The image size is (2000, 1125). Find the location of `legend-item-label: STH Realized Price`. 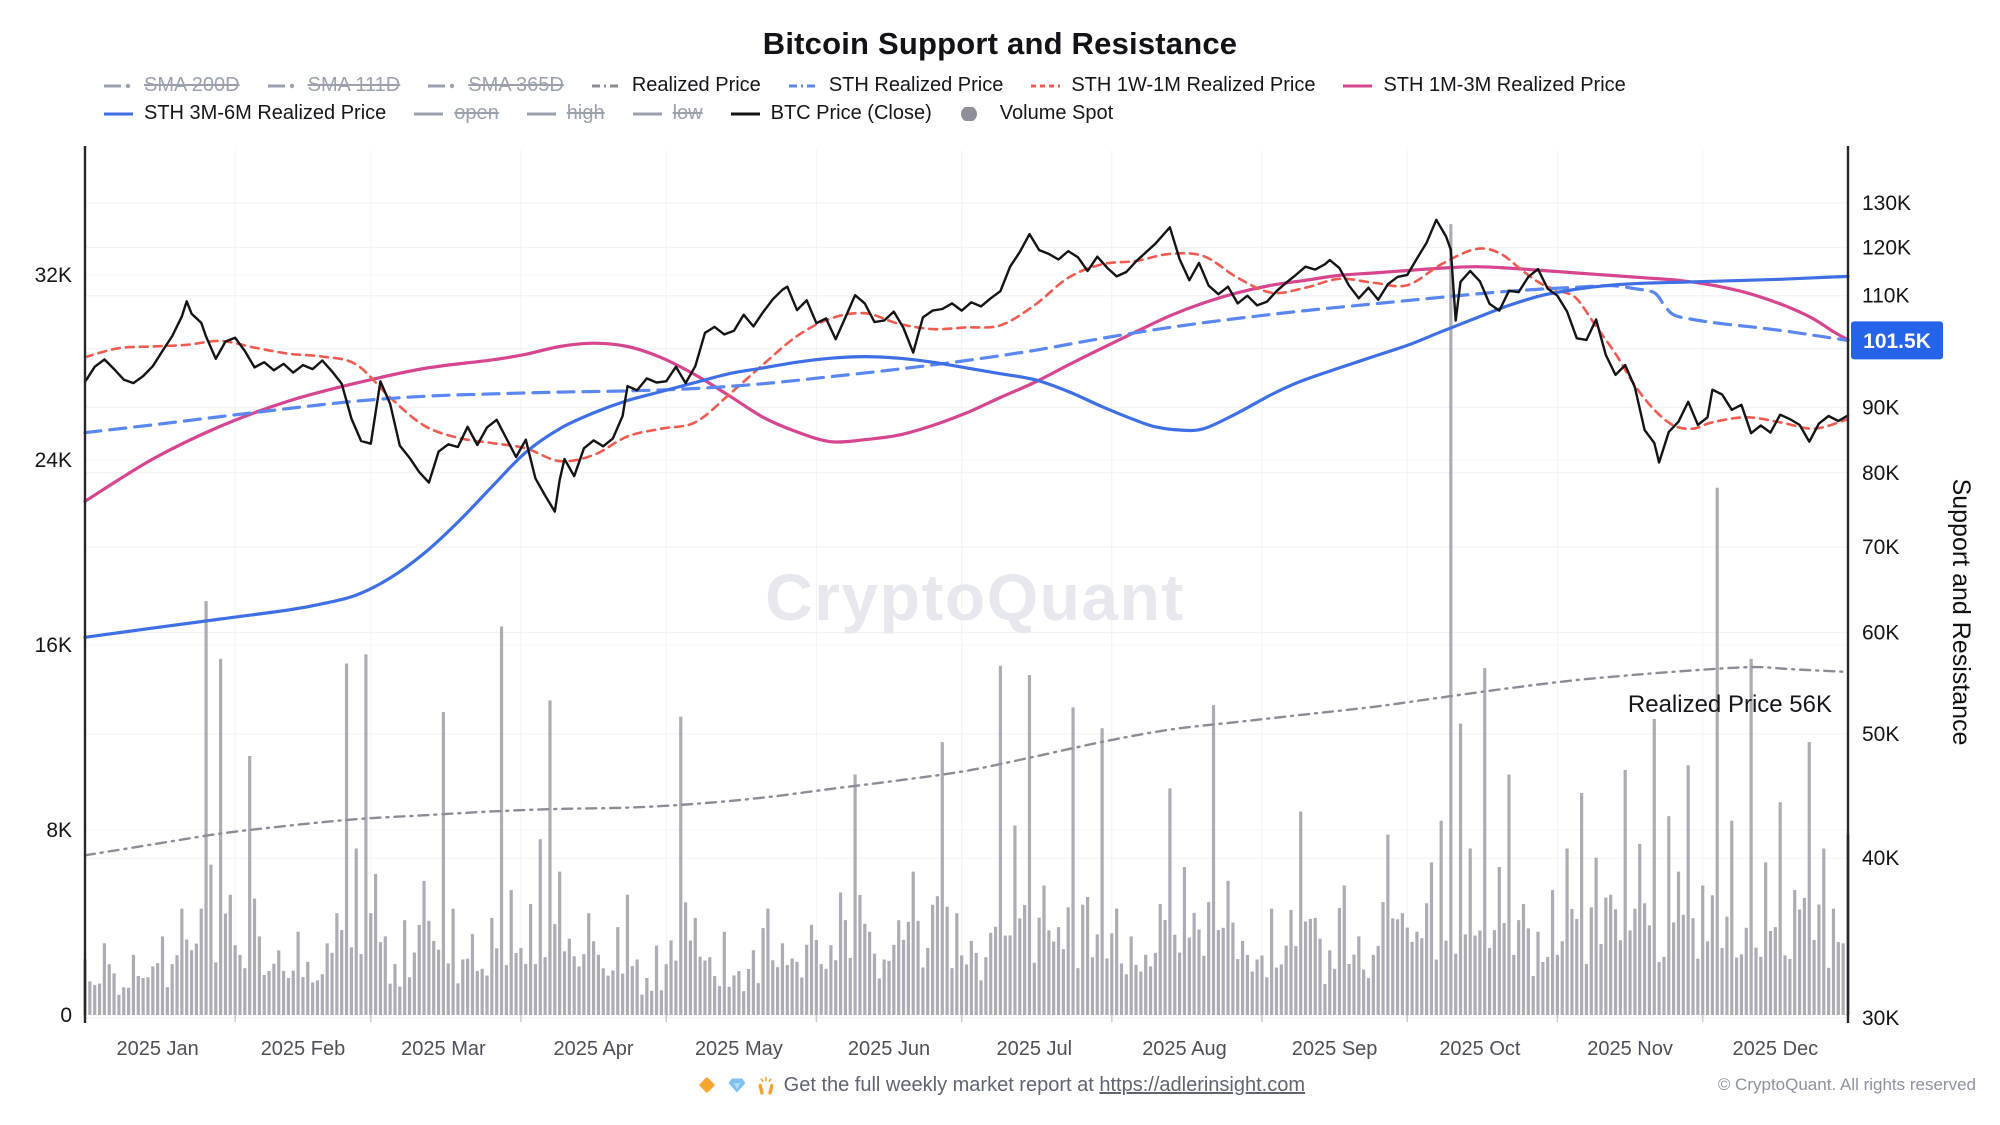

legend-item-label: STH Realized Price is located at coordinates (916, 85).